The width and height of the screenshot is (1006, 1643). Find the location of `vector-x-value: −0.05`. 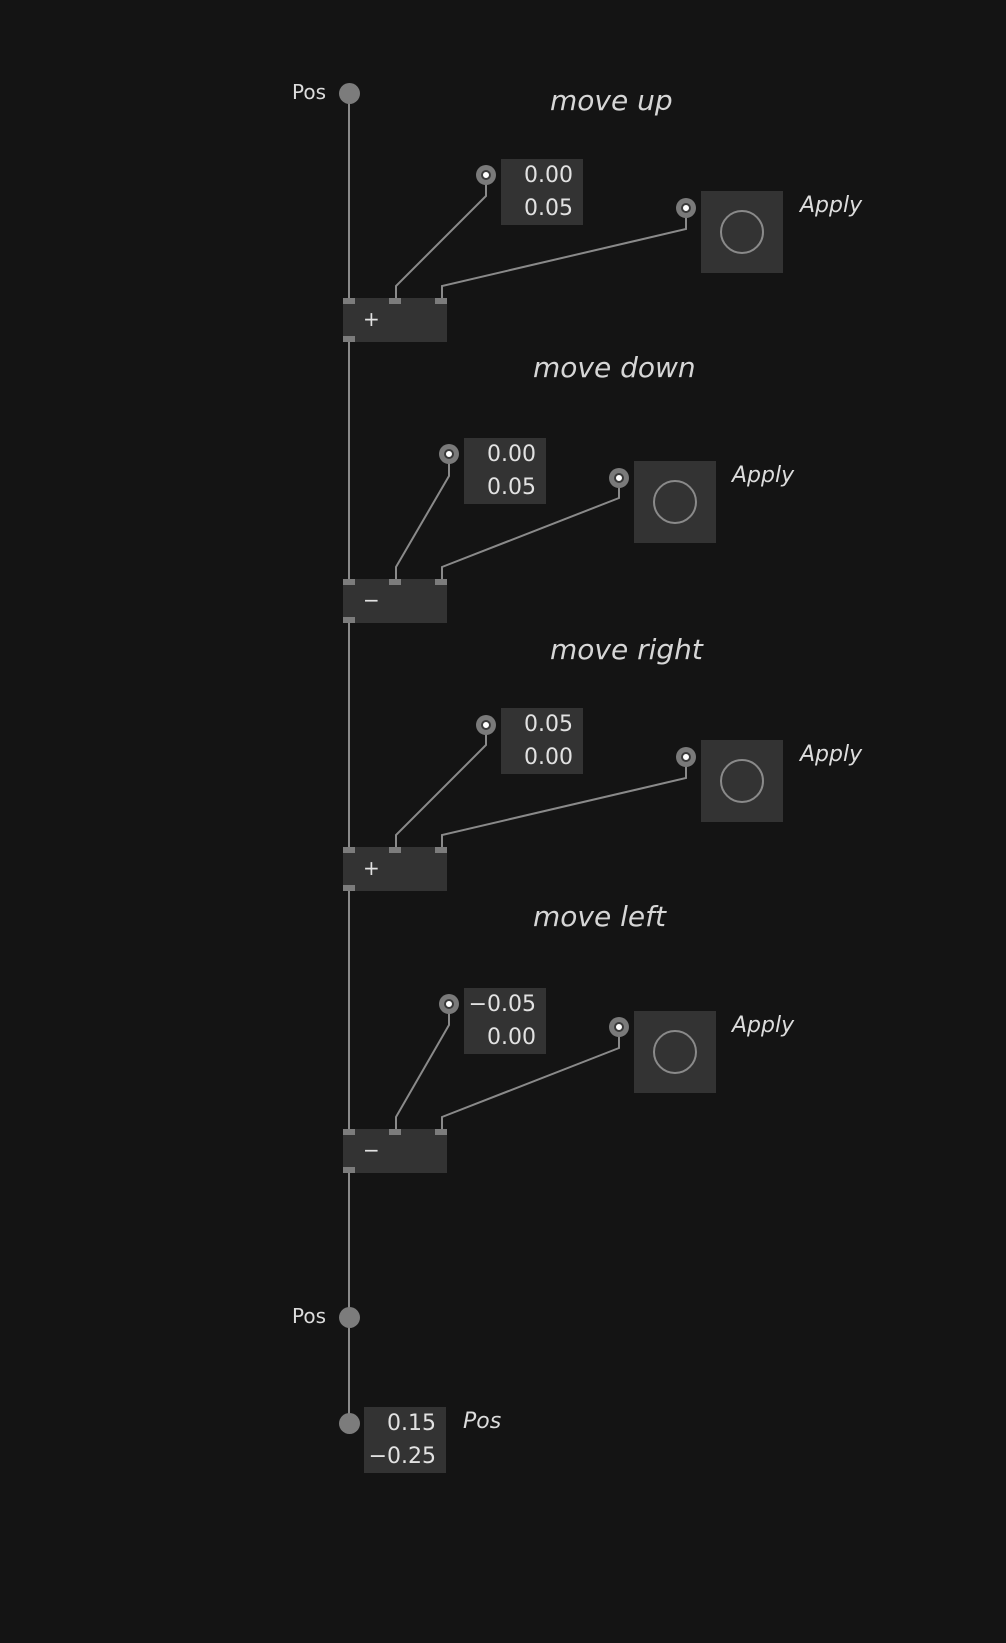

vector-x-value: −0.05 is located at coordinates (502, 1004).